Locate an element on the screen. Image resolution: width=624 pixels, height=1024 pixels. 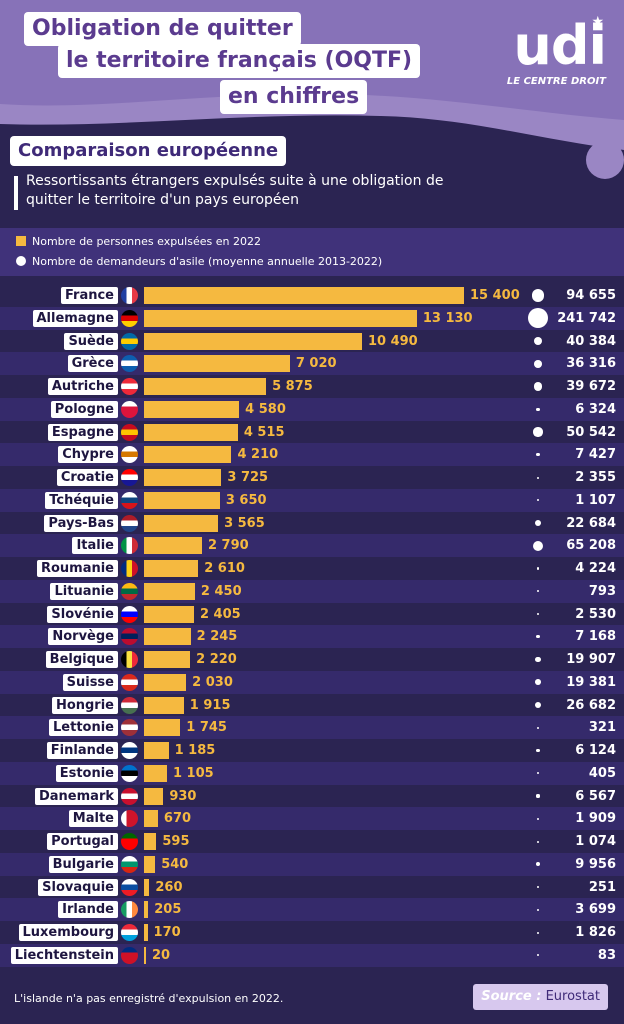
bar-value-label: 7 020 is located at coordinates (316, 364).